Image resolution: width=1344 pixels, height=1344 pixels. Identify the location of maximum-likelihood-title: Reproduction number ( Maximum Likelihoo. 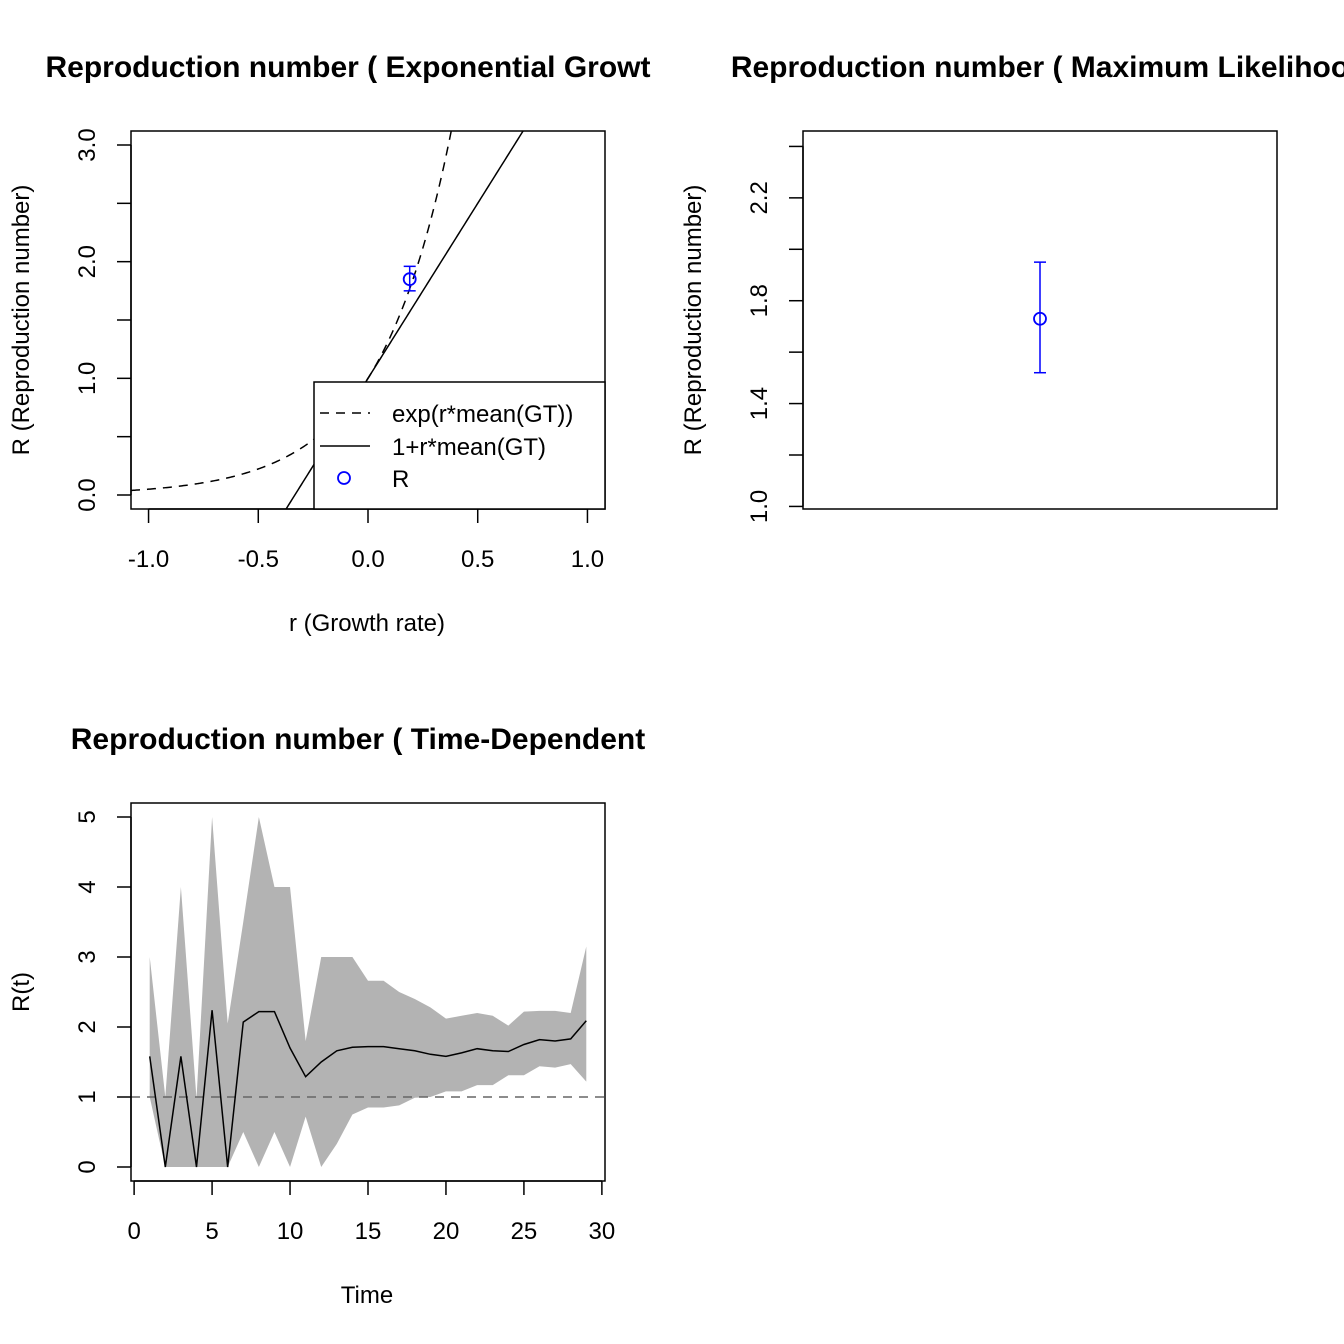
(1037, 67).